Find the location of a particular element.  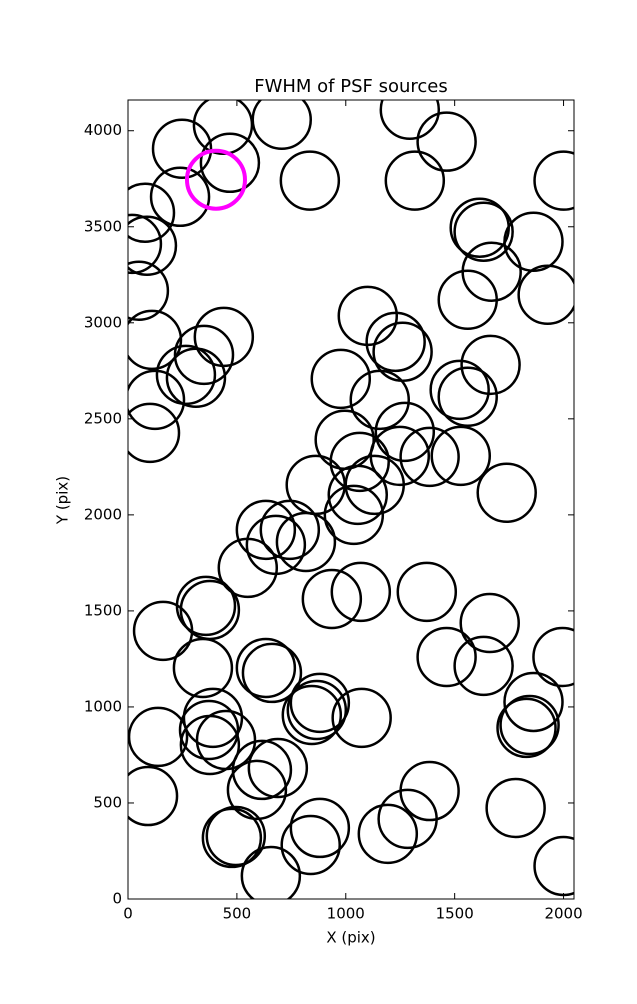

x-tick-label: 2000 is located at coordinates (563, 914).